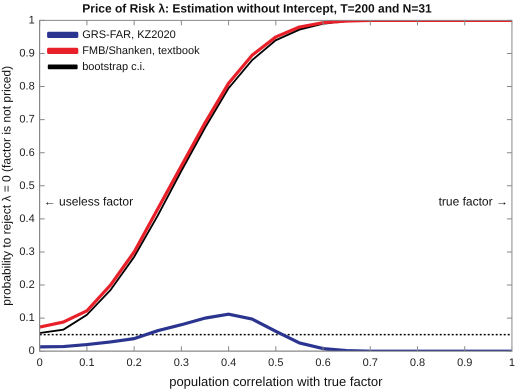 The width and height of the screenshot is (520, 390). What do you see at coordinates (27, 152) in the screenshot?
I see `y-tick-label: 0.6` at bounding box center [27, 152].